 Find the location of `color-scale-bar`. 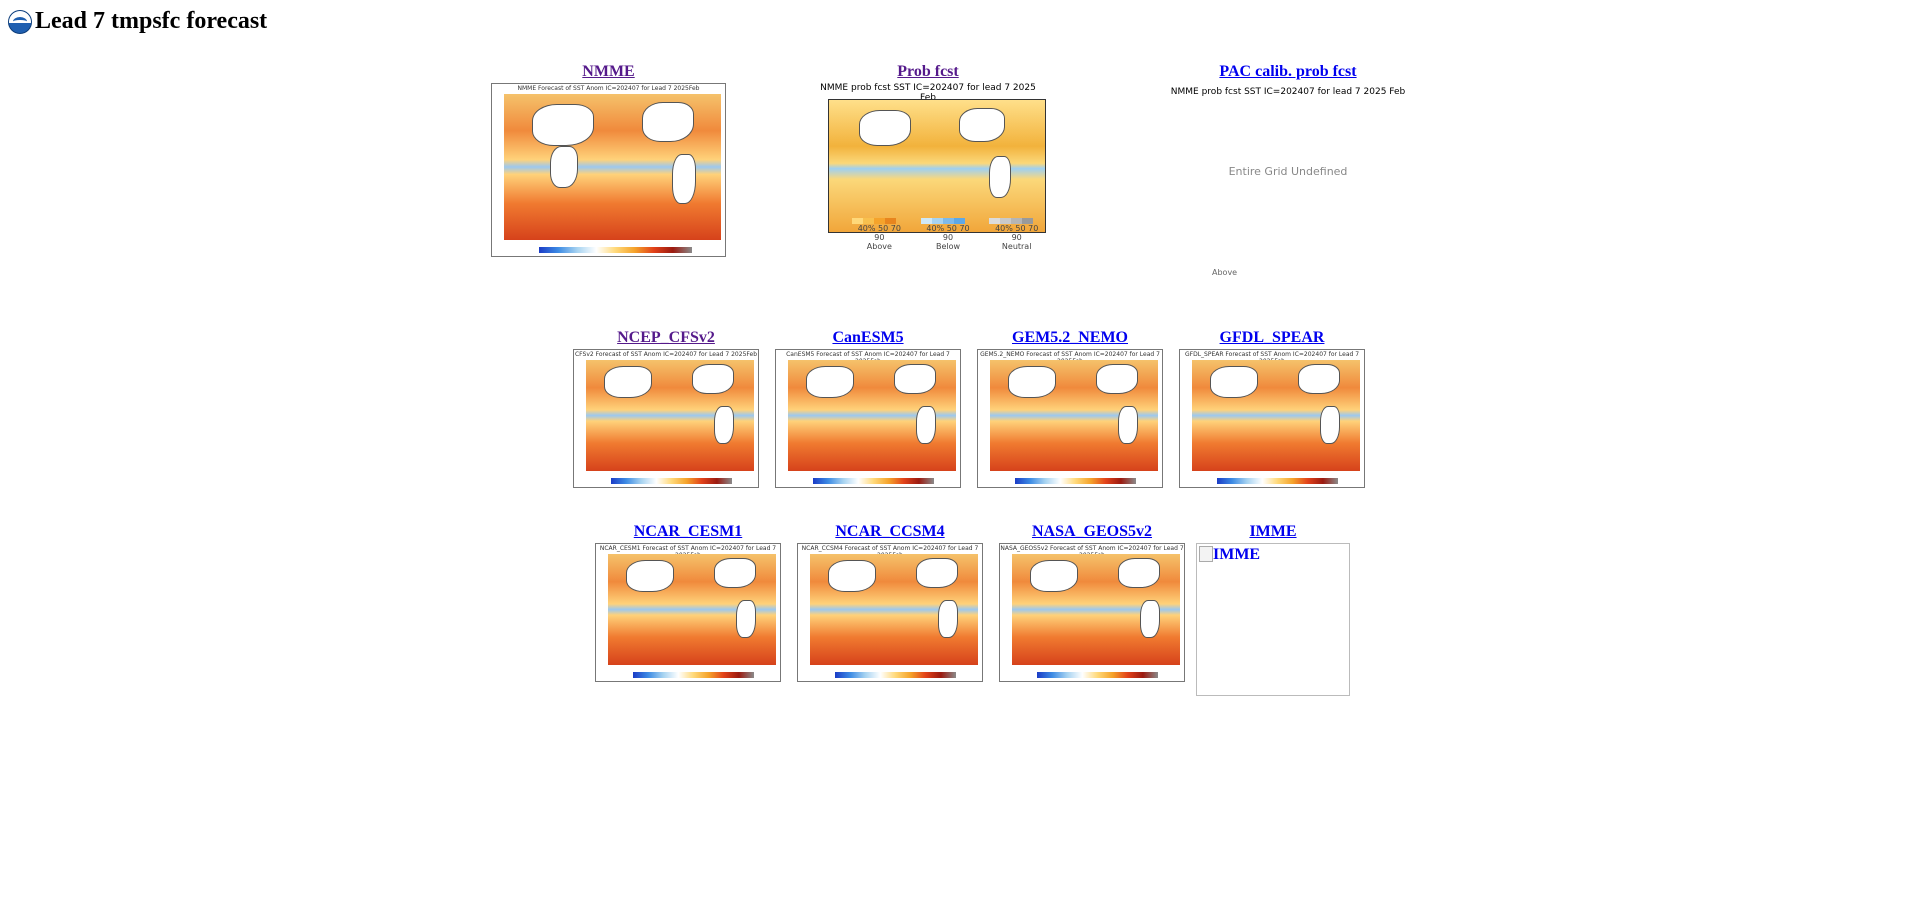

color-scale-bar is located at coordinates (615, 250).